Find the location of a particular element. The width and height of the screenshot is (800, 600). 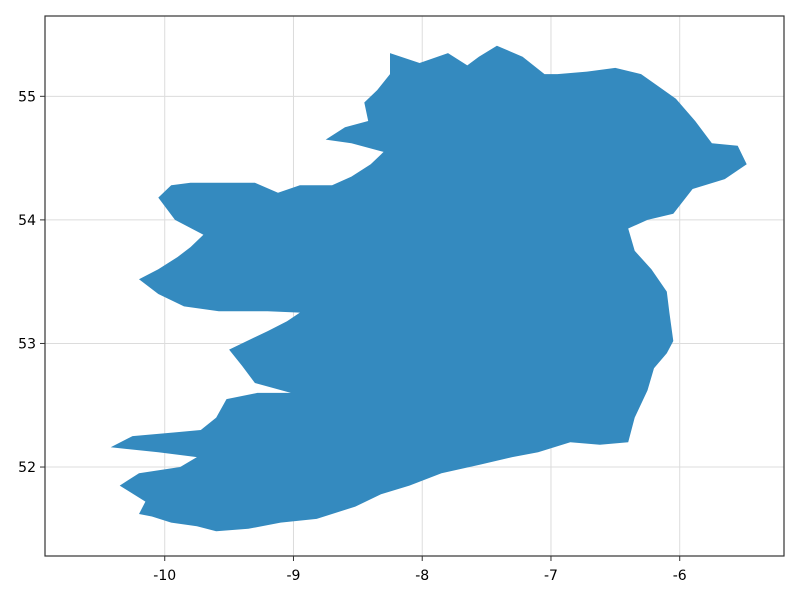

y-tick-label: 53 is located at coordinates (27, 344).